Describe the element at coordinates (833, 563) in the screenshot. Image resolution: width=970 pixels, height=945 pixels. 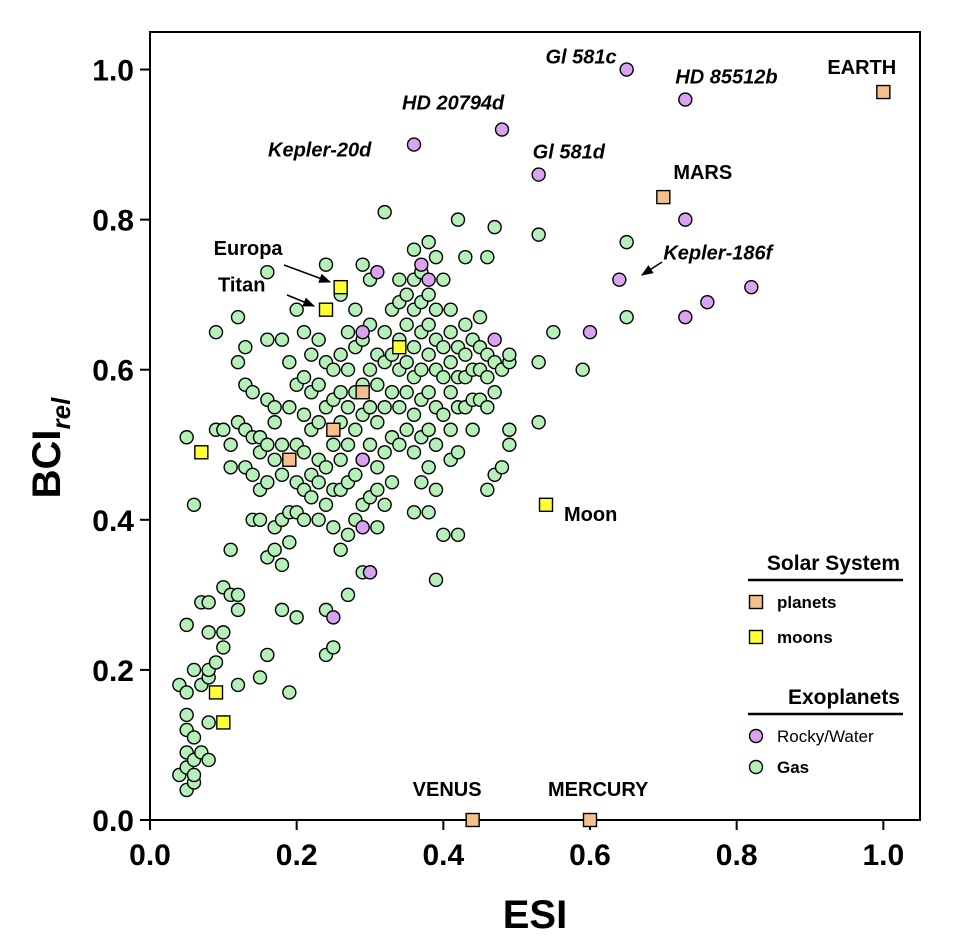
I see `legend-heading: Solar System` at that location.